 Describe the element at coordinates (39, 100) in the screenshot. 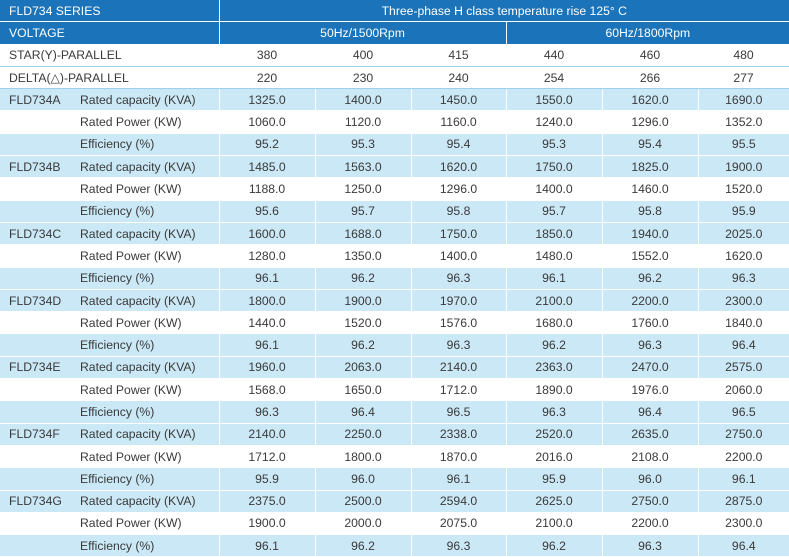

I see `model-name: FLD734A` at that location.